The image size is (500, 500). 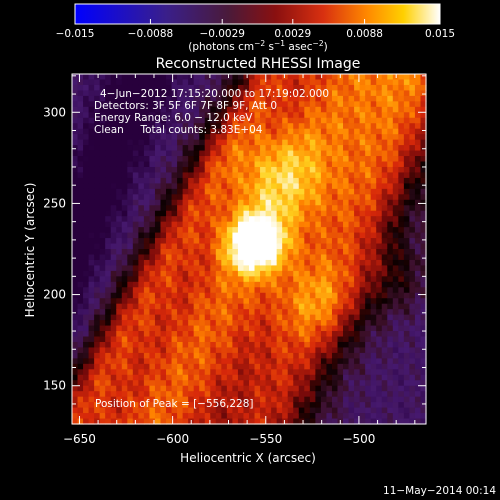 I want to click on y-tick-label: 300, so click(x=54, y=112).